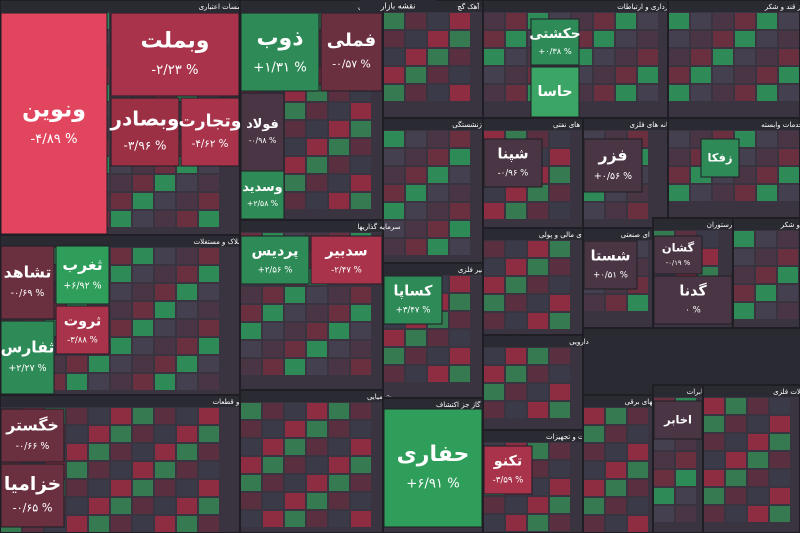  Describe the element at coordinates (351, 64) in the screenshot. I see `stock-change: -۰/۵۷ %` at that location.